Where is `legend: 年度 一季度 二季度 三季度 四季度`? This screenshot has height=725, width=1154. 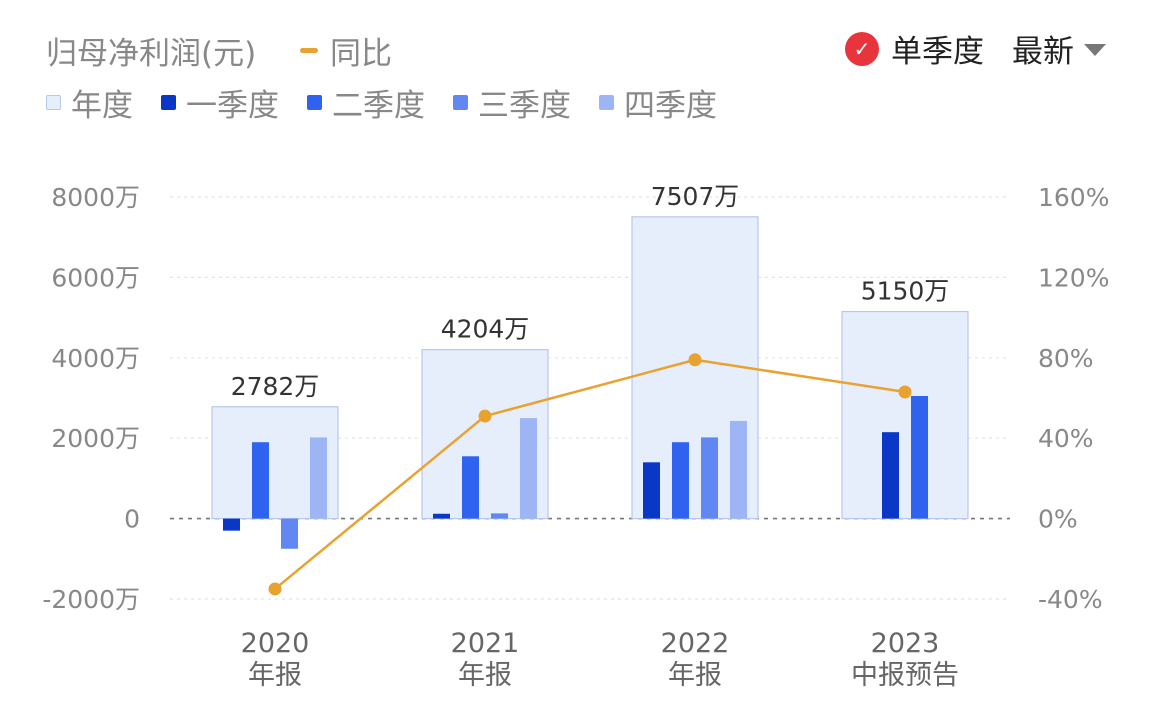
legend: 年度 一季度 二季度 三季度 四季度 is located at coordinates (381, 102).